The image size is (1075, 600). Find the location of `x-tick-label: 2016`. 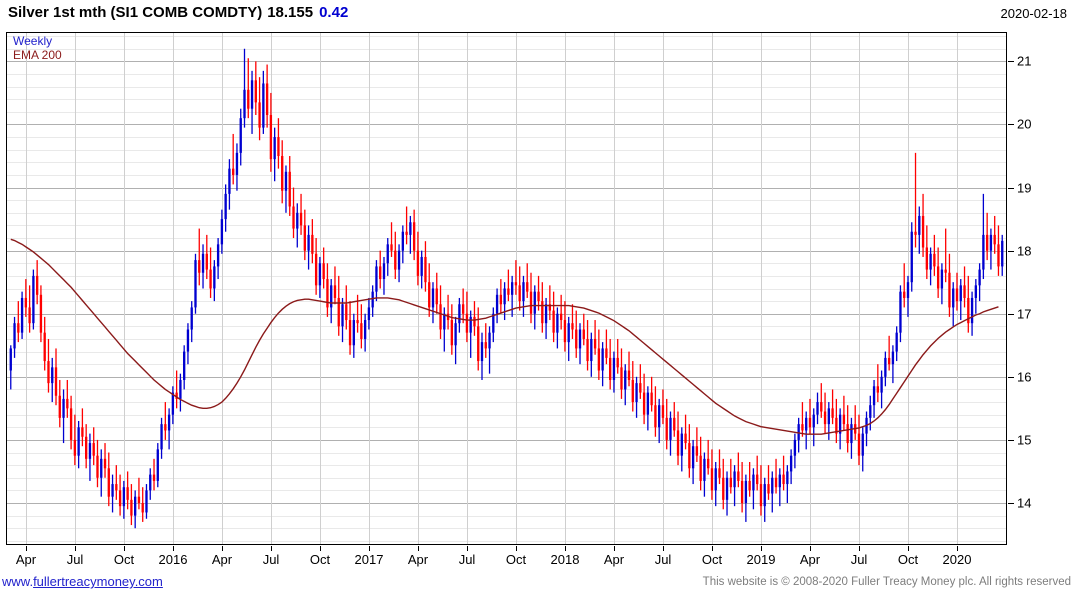

x-tick-label: 2016 is located at coordinates (173, 559).